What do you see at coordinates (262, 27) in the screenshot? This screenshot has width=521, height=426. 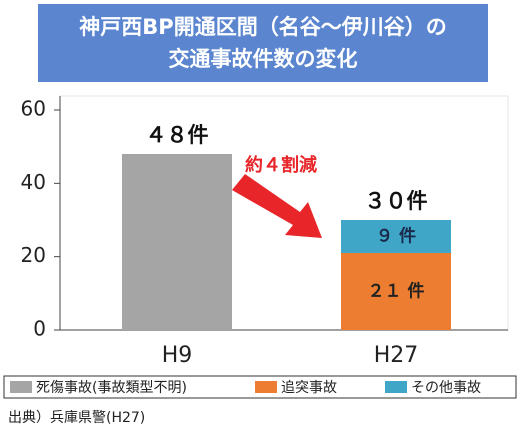 I see `chart-title: 神戸西BP開通区間（名谷～伊川谷）の` at bounding box center [262, 27].